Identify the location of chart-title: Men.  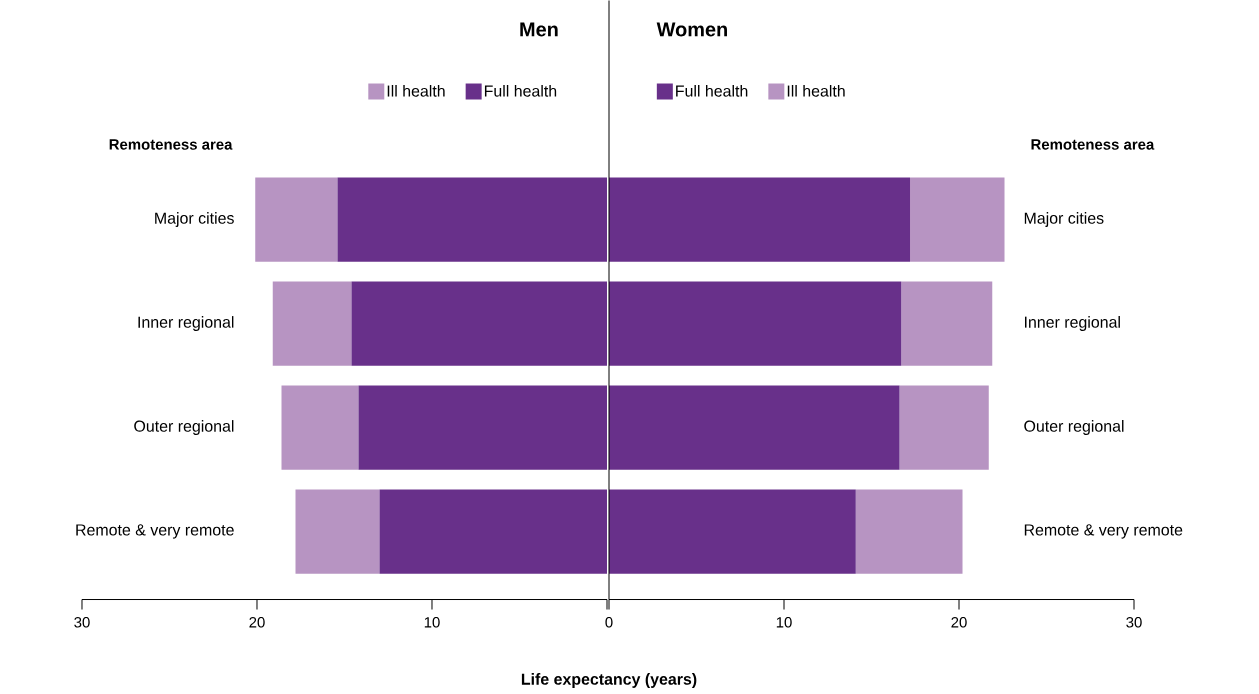
(539, 29).